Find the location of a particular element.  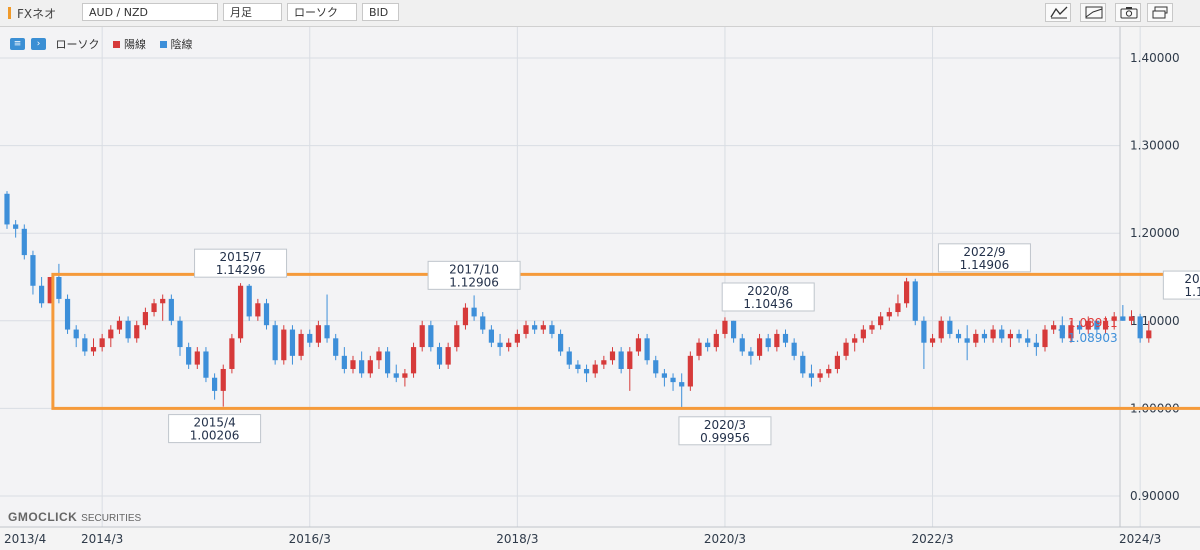

watermark-suffix: SECURITIES is located at coordinates (111, 518).